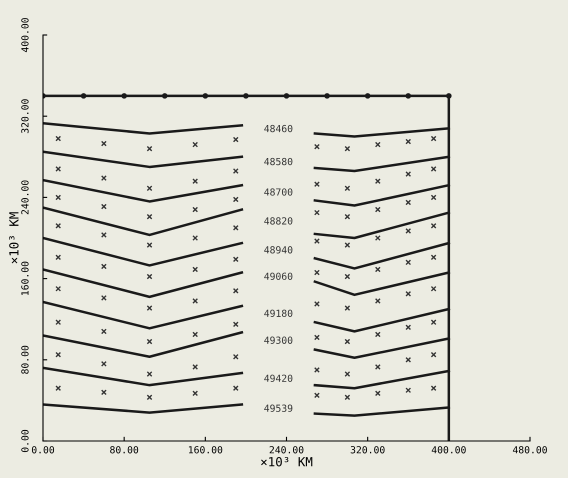 The image size is (568, 478). What do you see at coordinates (25, 278) in the screenshot?
I see `y-tick-label: 160.00` at bounding box center [25, 278].